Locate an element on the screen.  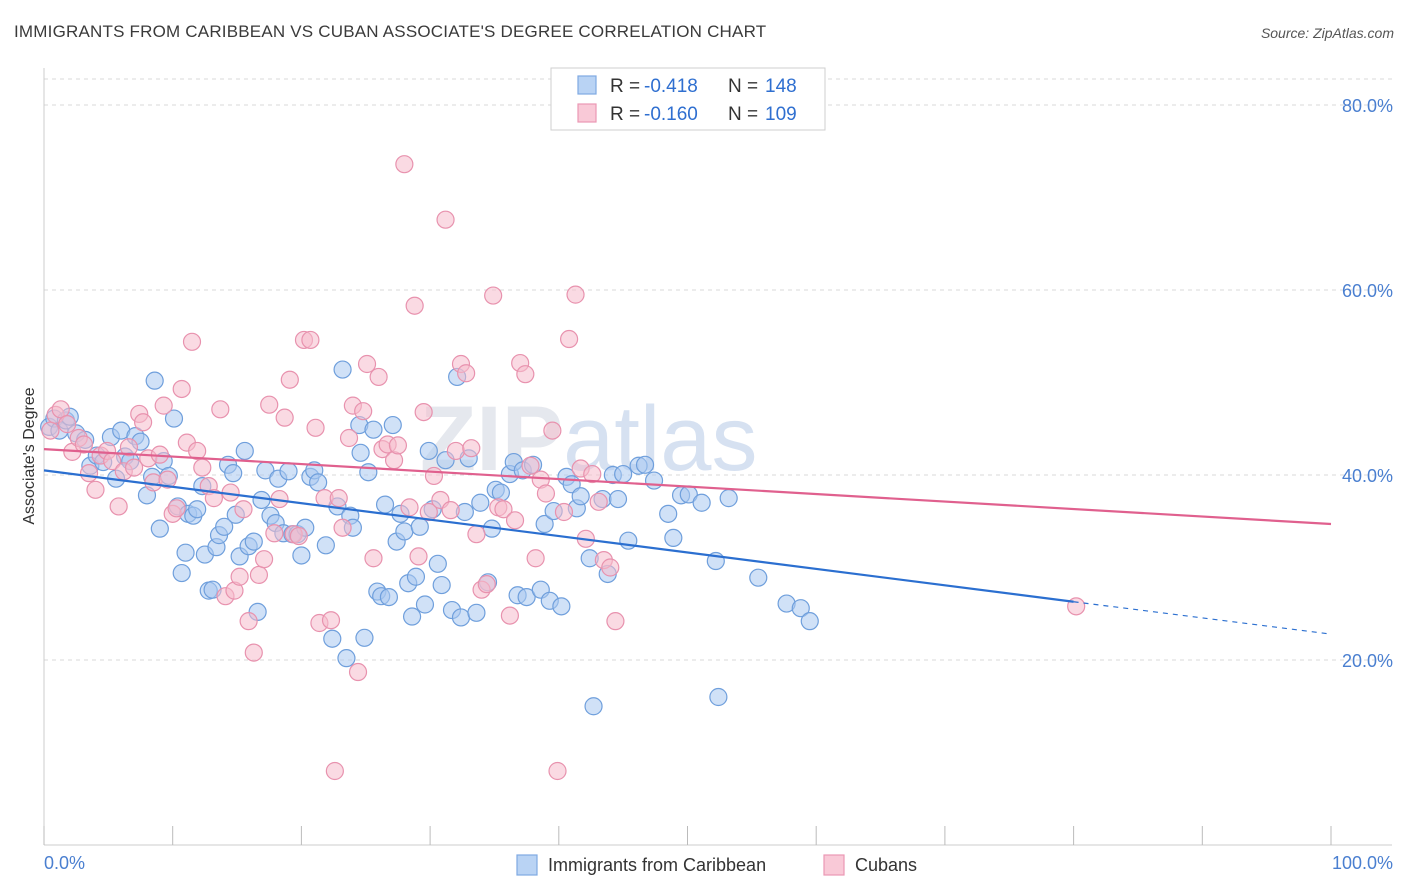
legend-bottom-label-cubans: Cubans is located at coordinates (886, 865).